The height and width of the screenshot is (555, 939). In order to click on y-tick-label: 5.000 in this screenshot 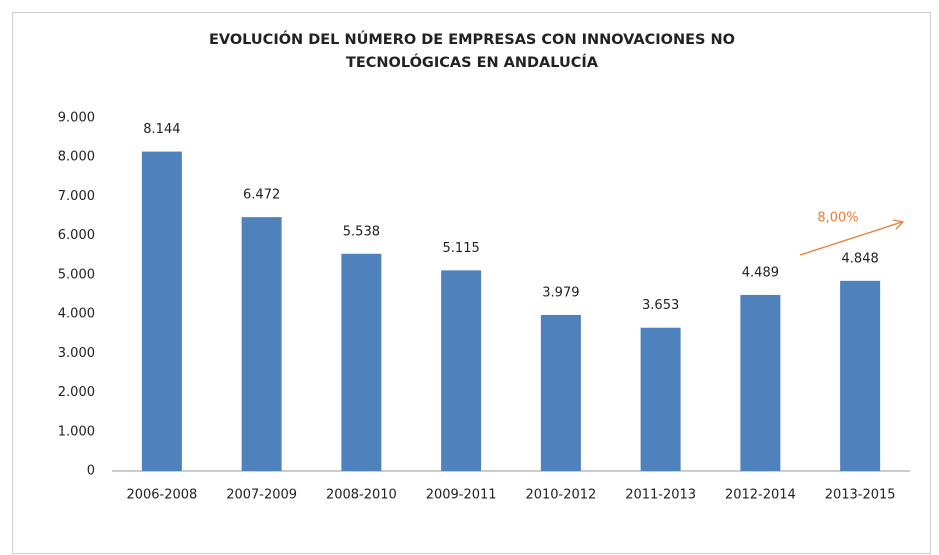, I will do `click(76, 274)`.